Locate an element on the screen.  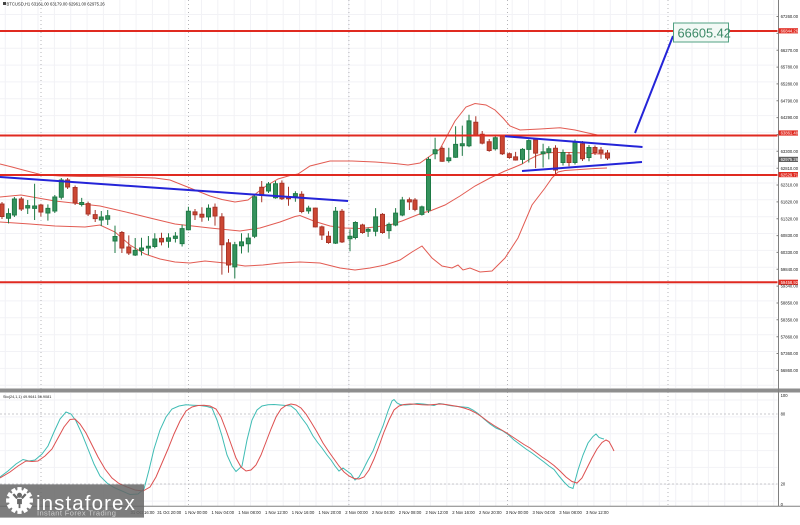
svg-text: 2 Nov 12:00 is located at coordinates (436, 512).